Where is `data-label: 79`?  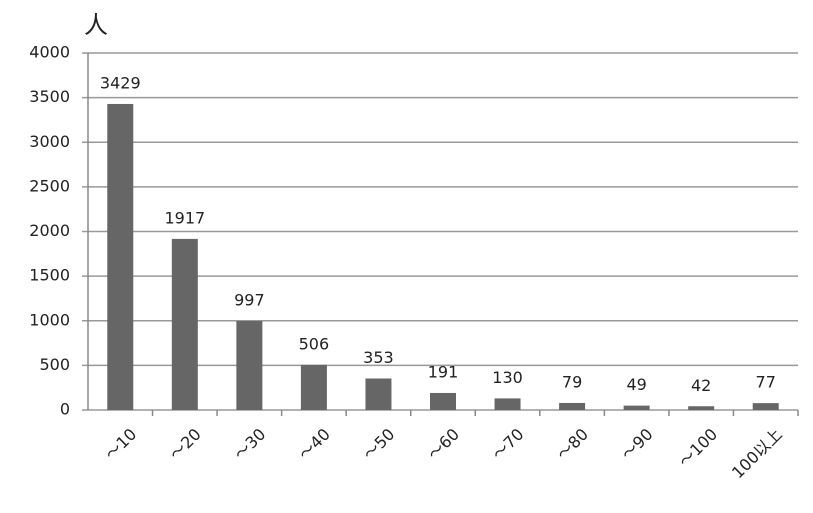
data-label: 79 is located at coordinates (572, 381).